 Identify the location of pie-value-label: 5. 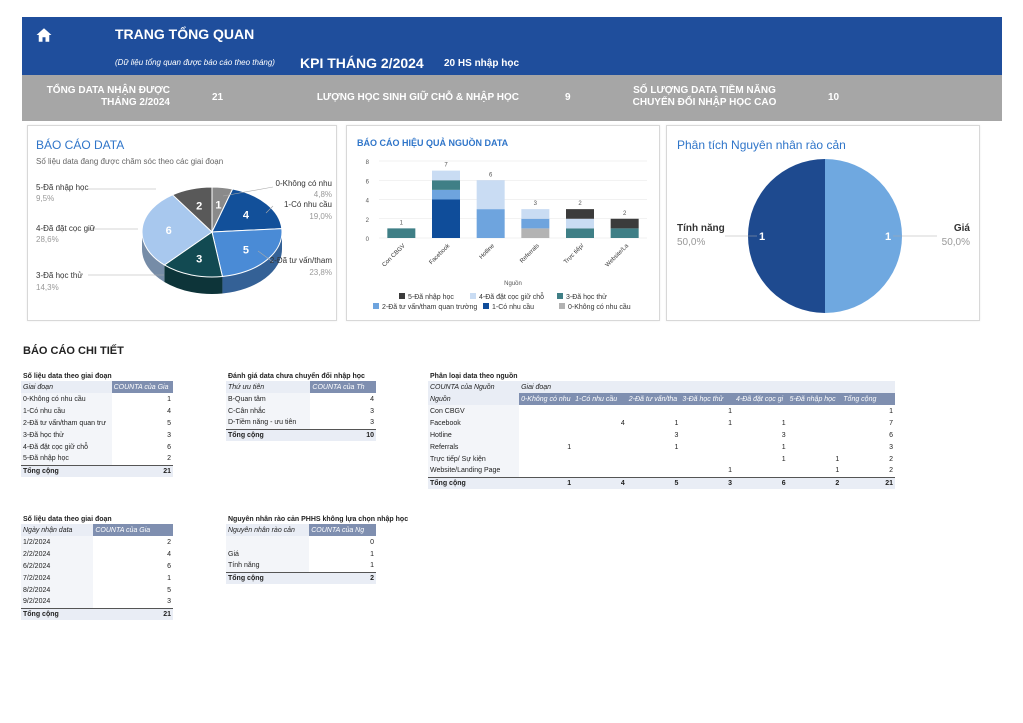
(246, 250).